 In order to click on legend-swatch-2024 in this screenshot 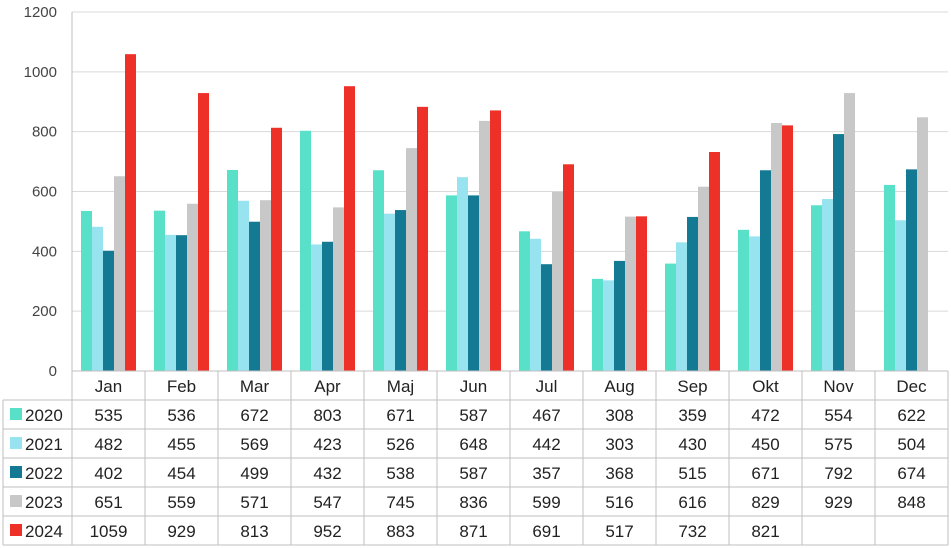, I will do `click(16, 530)`.